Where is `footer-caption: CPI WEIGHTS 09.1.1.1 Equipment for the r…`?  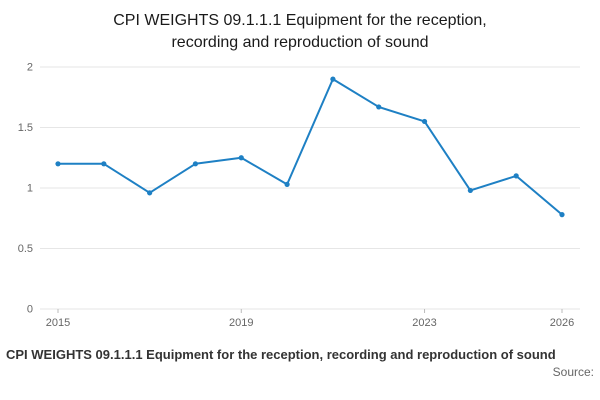 footer-caption: CPI WEIGHTS 09.1.1.1 Equipment for the r… is located at coordinates (281, 355).